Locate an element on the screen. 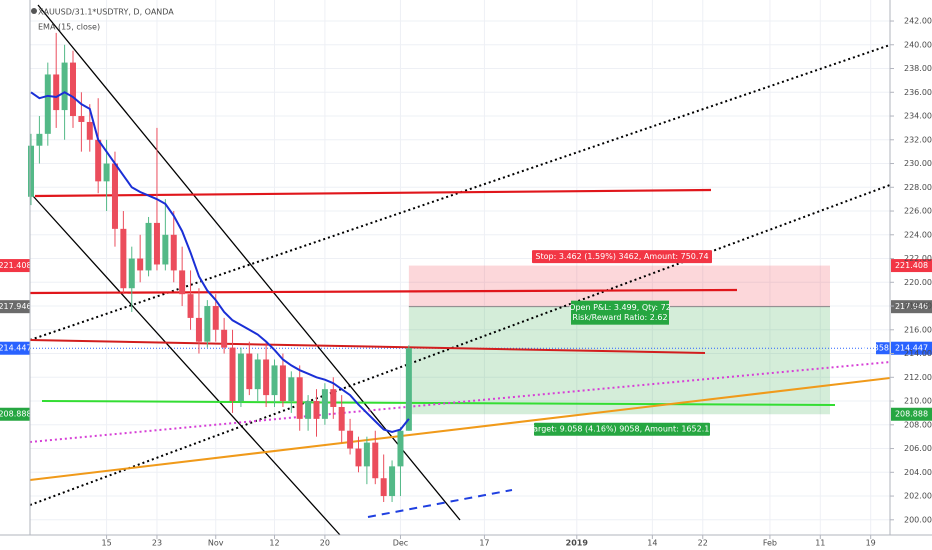 The width and height of the screenshot is (932, 550). x-tick-label: Dec is located at coordinates (400, 543).